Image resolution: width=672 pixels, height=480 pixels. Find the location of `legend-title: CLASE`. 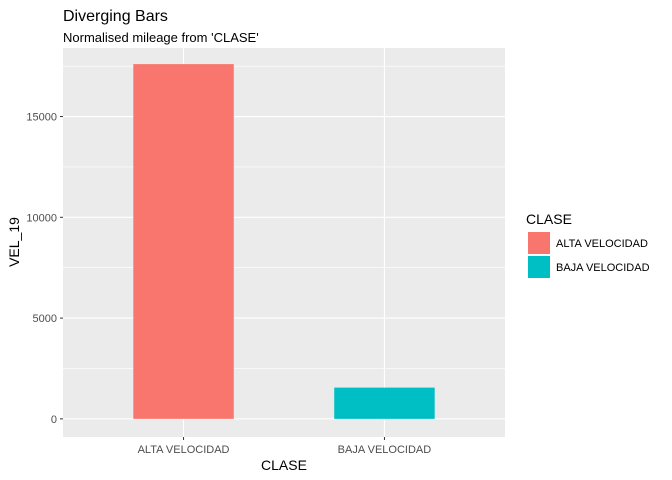

legend-title: CLASE is located at coordinates (549, 219).